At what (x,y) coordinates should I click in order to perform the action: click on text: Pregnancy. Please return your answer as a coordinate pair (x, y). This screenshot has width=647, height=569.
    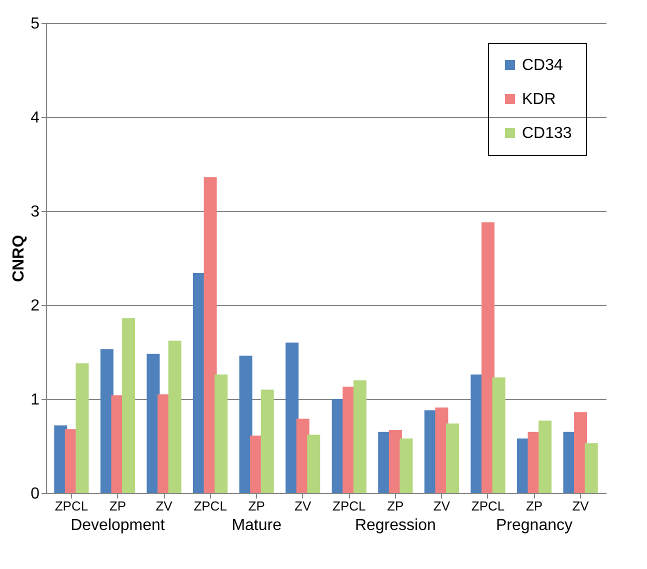
    Looking at the image, I should click on (534, 525).